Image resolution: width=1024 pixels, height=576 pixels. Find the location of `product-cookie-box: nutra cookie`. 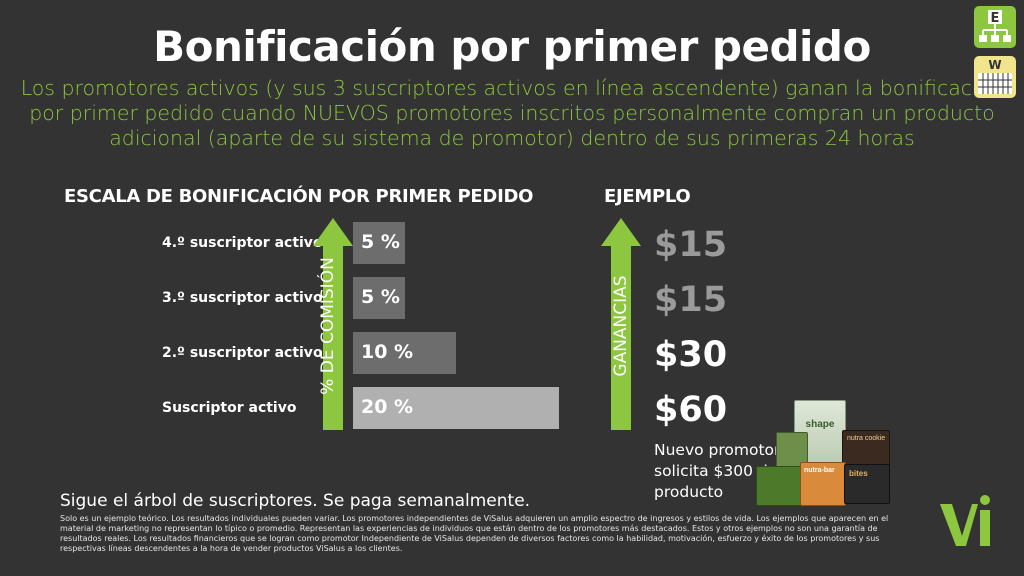

product-cookie-box: nutra cookie is located at coordinates (866, 449).